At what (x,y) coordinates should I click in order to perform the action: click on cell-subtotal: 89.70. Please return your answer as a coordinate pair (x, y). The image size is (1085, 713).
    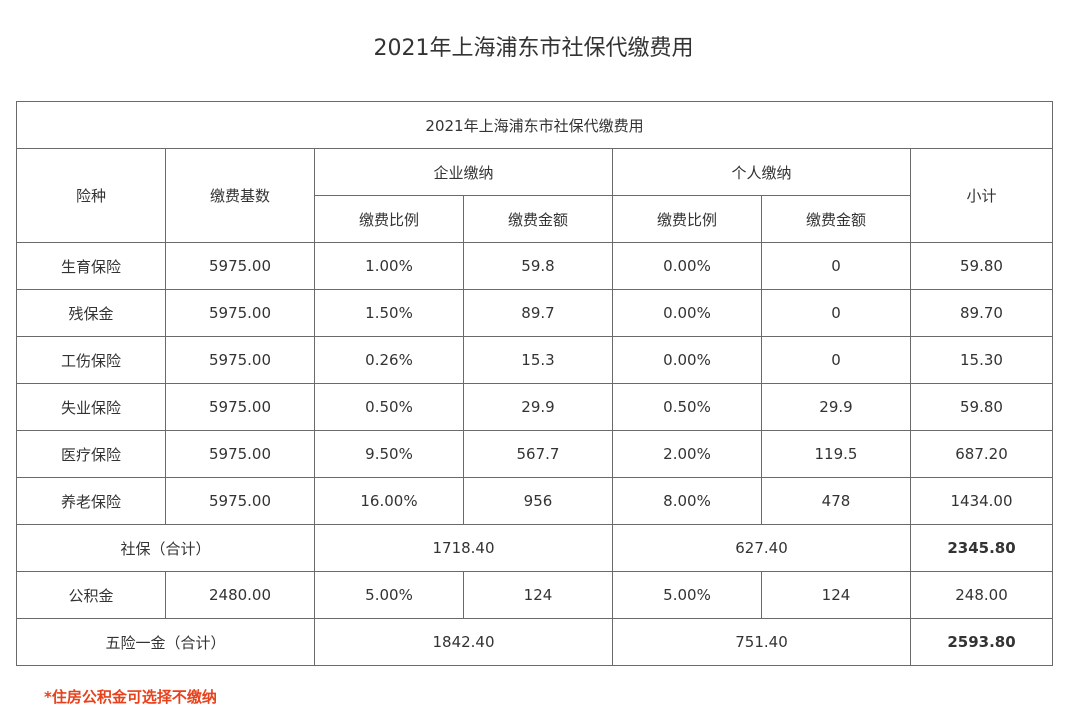
    Looking at the image, I should click on (981, 313).